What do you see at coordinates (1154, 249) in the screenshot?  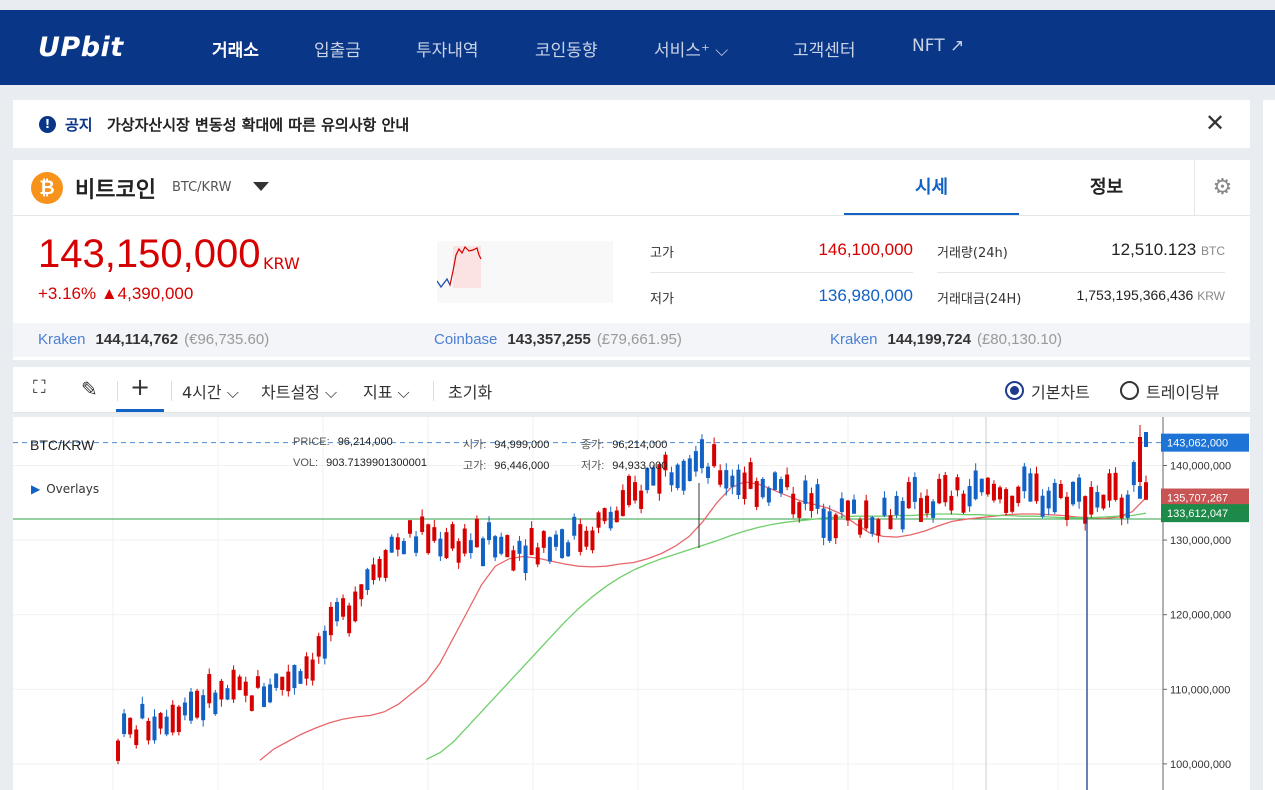 I see `volume-number: 12,510.123` at bounding box center [1154, 249].